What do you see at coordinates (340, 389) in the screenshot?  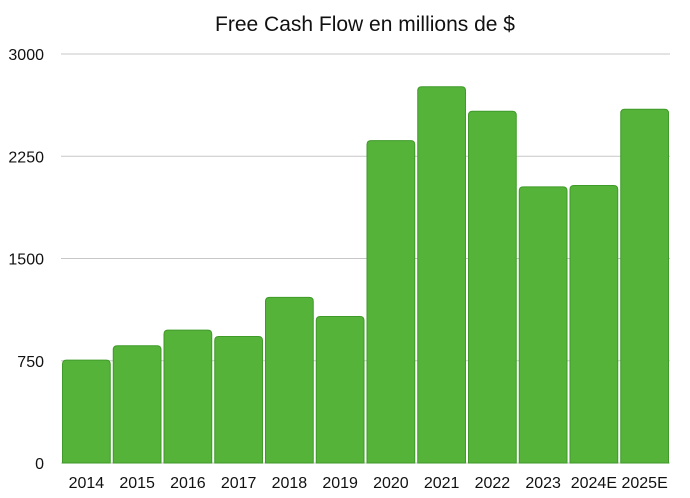 I see `bar-2019` at bounding box center [340, 389].